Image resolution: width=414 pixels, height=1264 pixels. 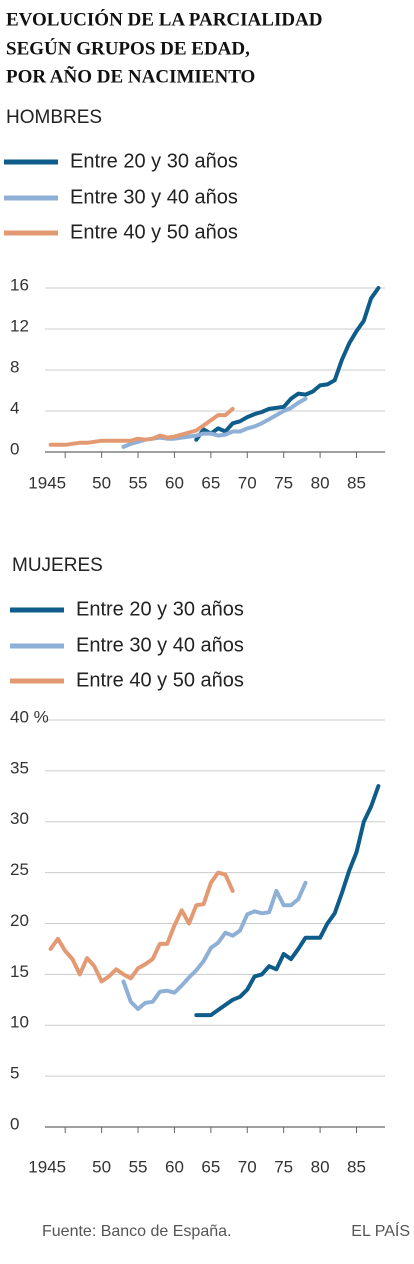 I want to click on title-line: POR AÑO DE NACIMIENTO, so click(x=130, y=76).